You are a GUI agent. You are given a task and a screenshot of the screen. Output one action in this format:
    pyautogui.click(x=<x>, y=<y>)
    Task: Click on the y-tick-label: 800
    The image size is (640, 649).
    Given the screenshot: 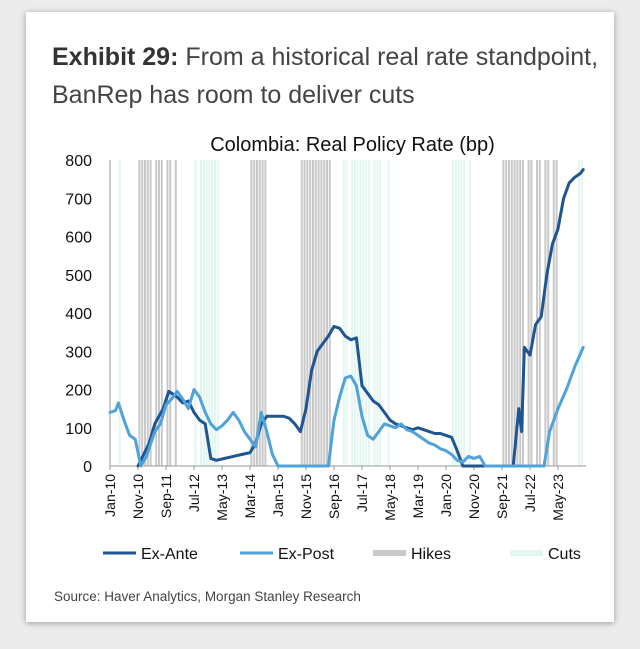 What is the action you would take?
    pyautogui.click(x=78, y=161)
    